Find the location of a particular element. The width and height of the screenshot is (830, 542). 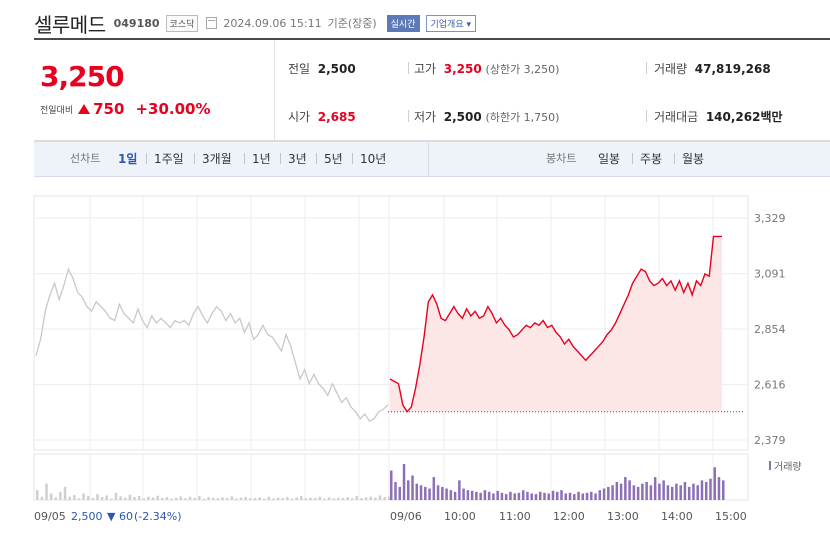

lower-limit: (하한가 1,750) is located at coordinates (522, 117).